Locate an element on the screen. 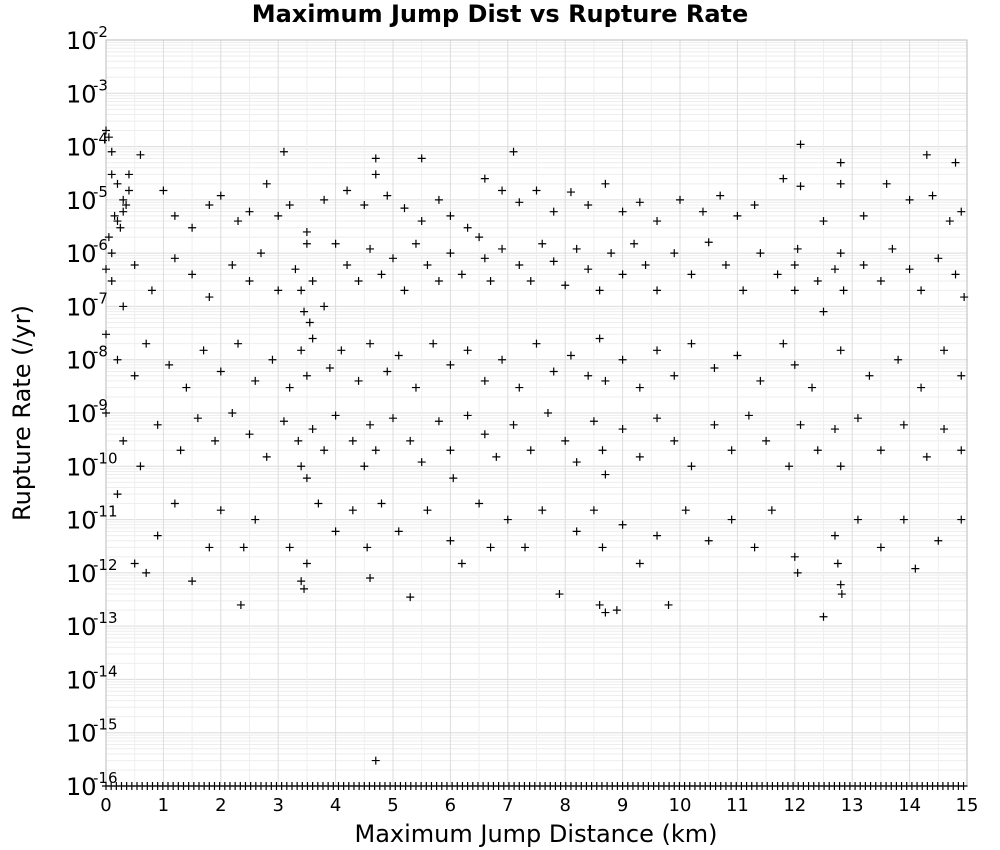 The width and height of the screenshot is (1000, 850). x-axis-ticks: 0 1 2 3 4 5 6 7 8 9 10 11 12 13 14 15 is located at coordinates (539, 805).